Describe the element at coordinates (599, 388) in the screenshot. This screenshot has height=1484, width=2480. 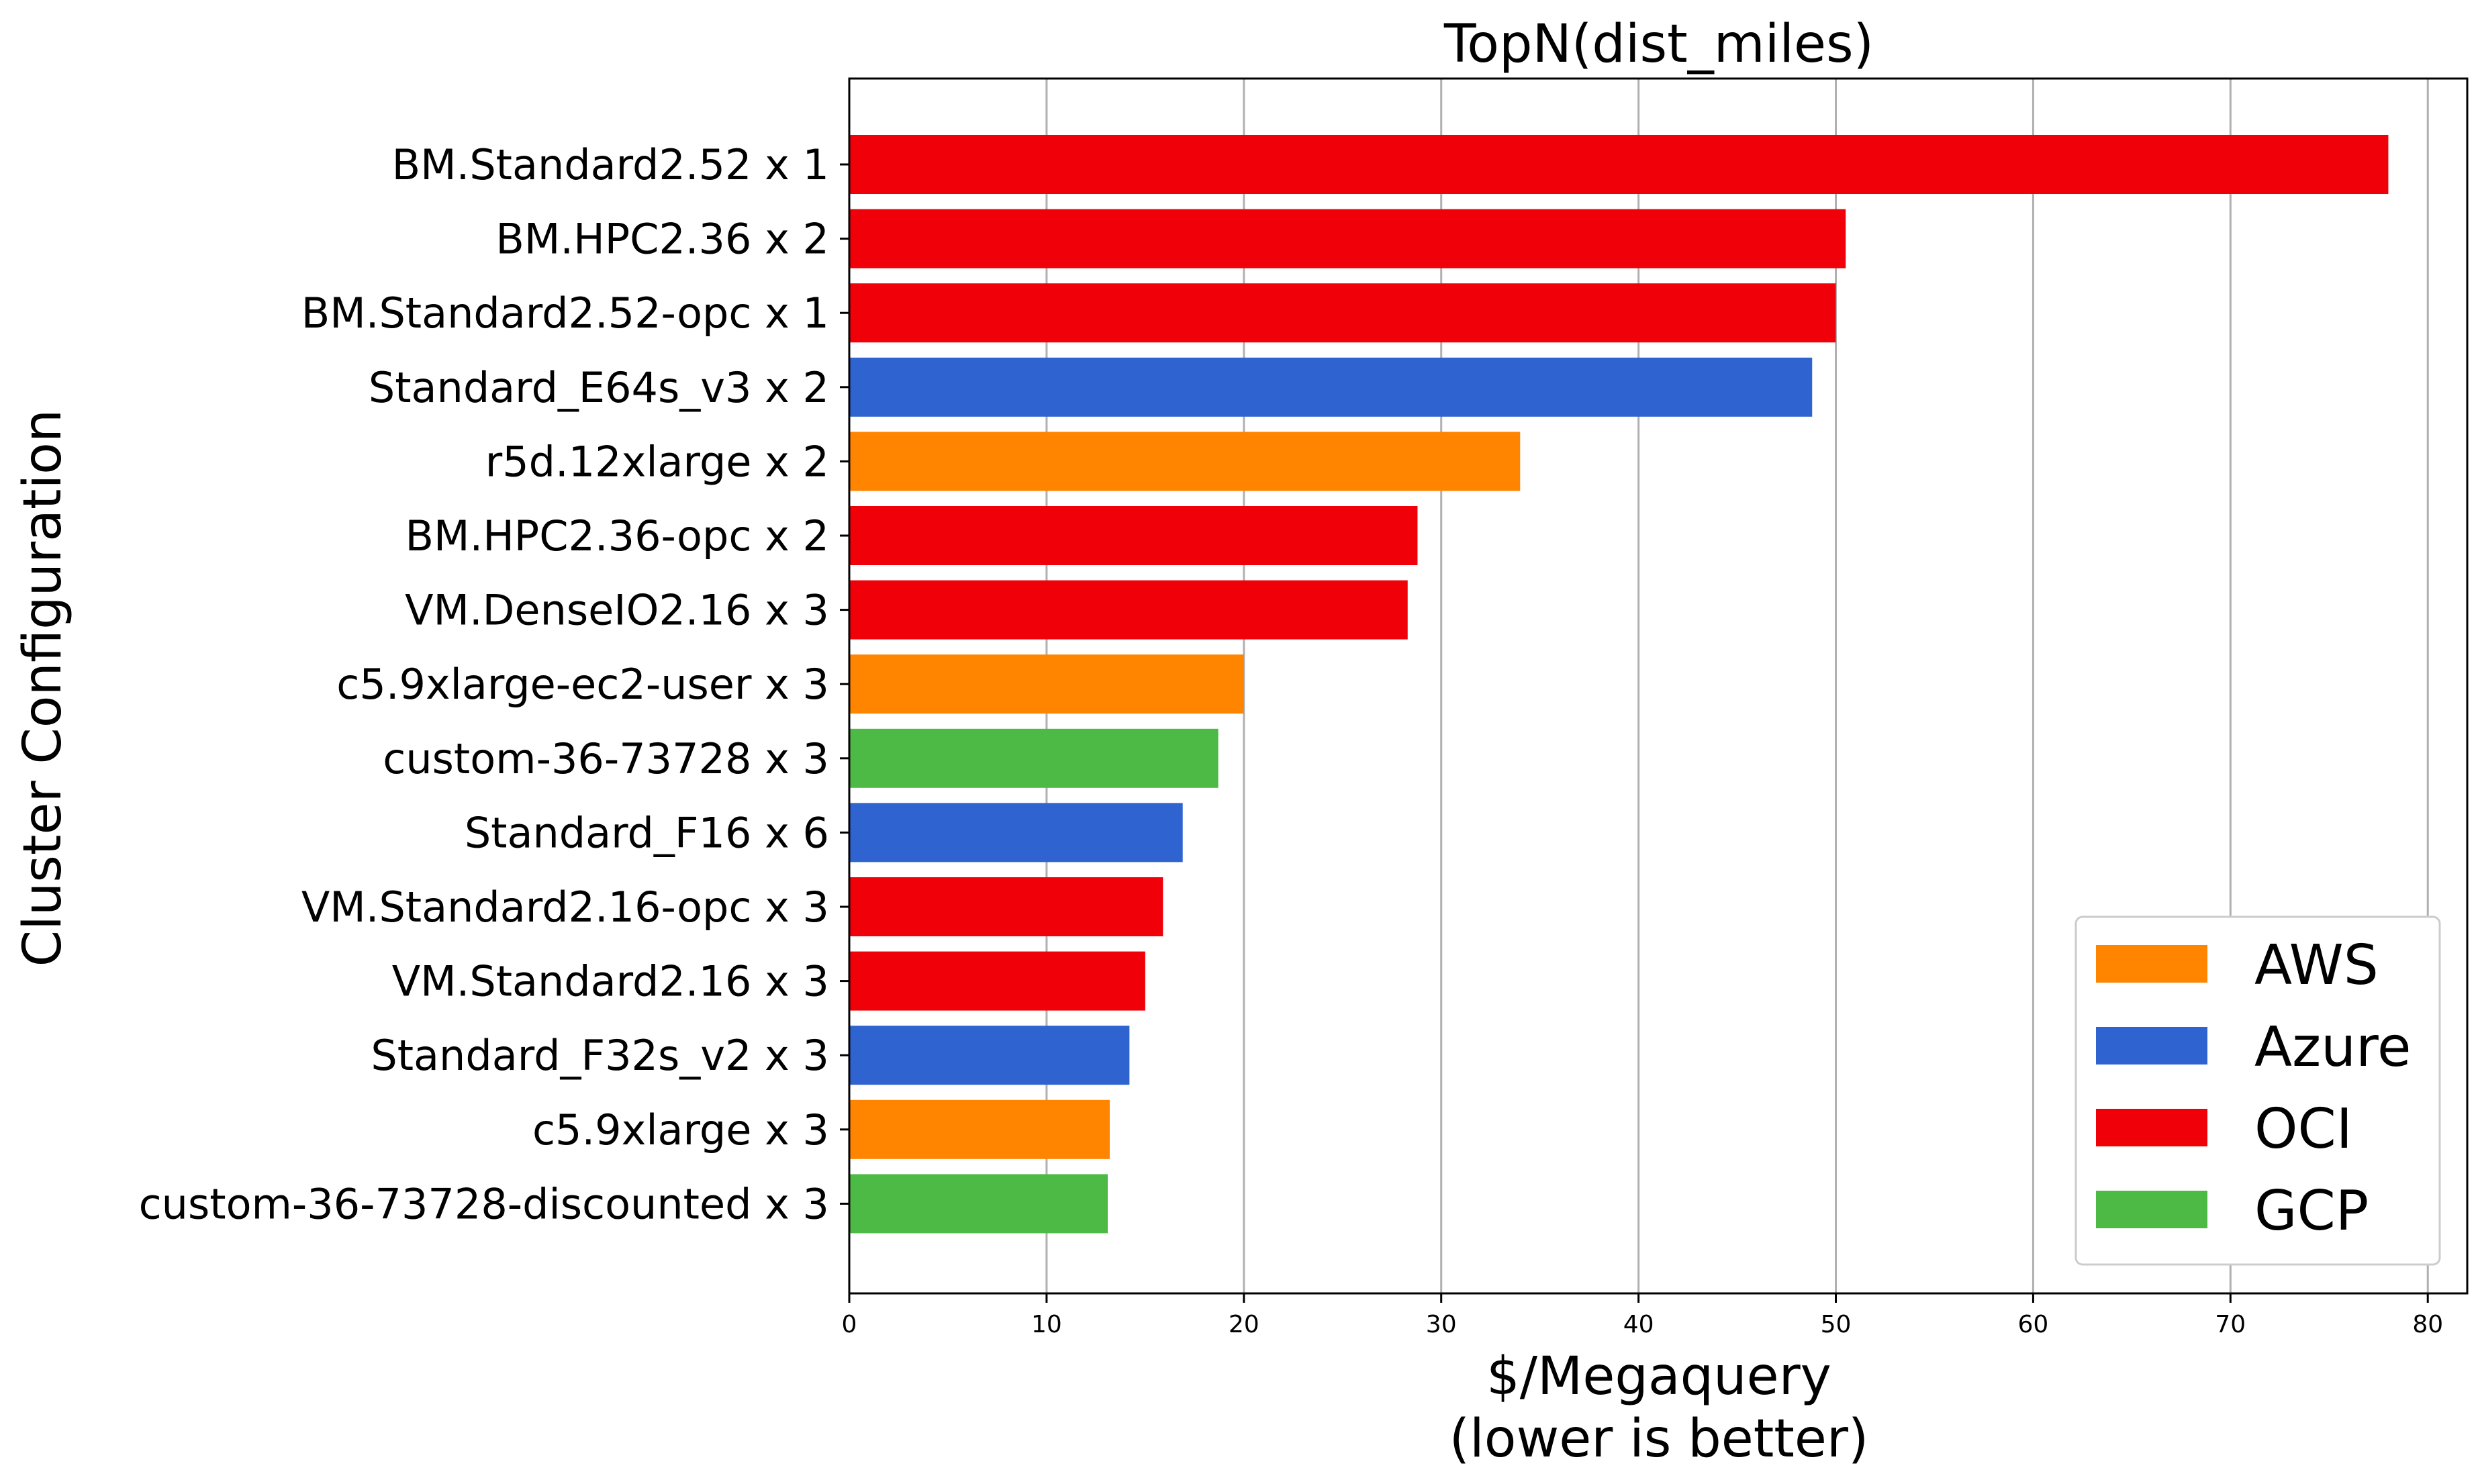
I see `category-label: Standard_E64s_v3 x 2` at that location.